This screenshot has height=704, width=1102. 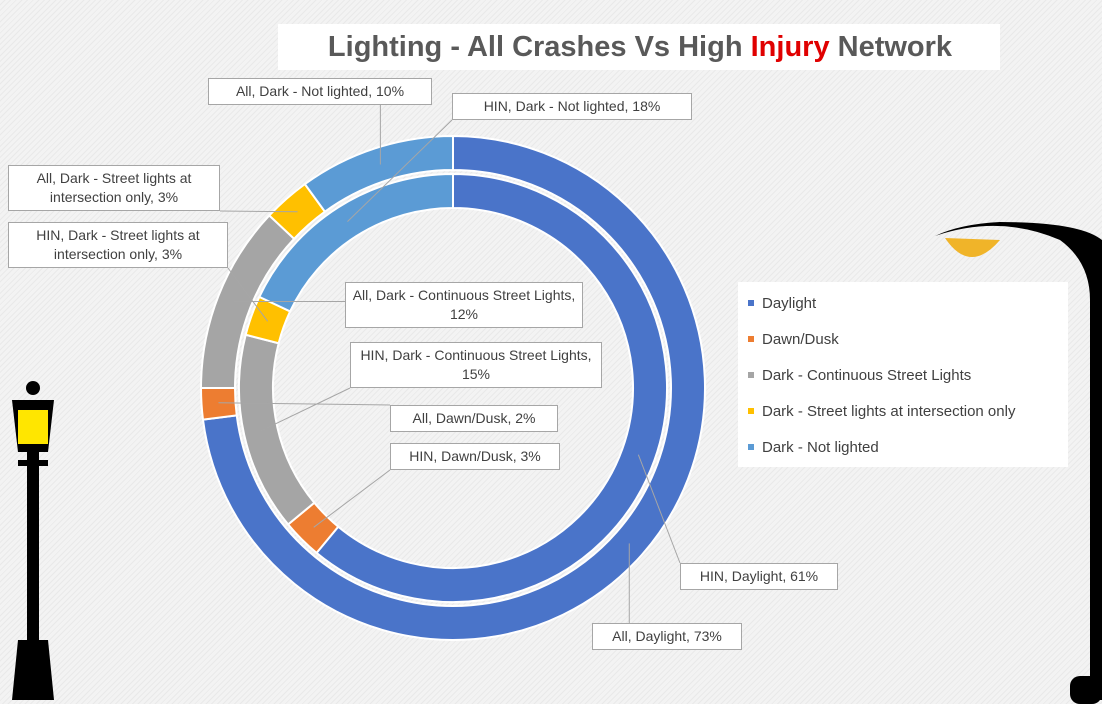 What do you see at coordinates (820, 447) in the screenshot?
I see `legend-label: Dark - Not lighted` at bounding box center [820, 447].